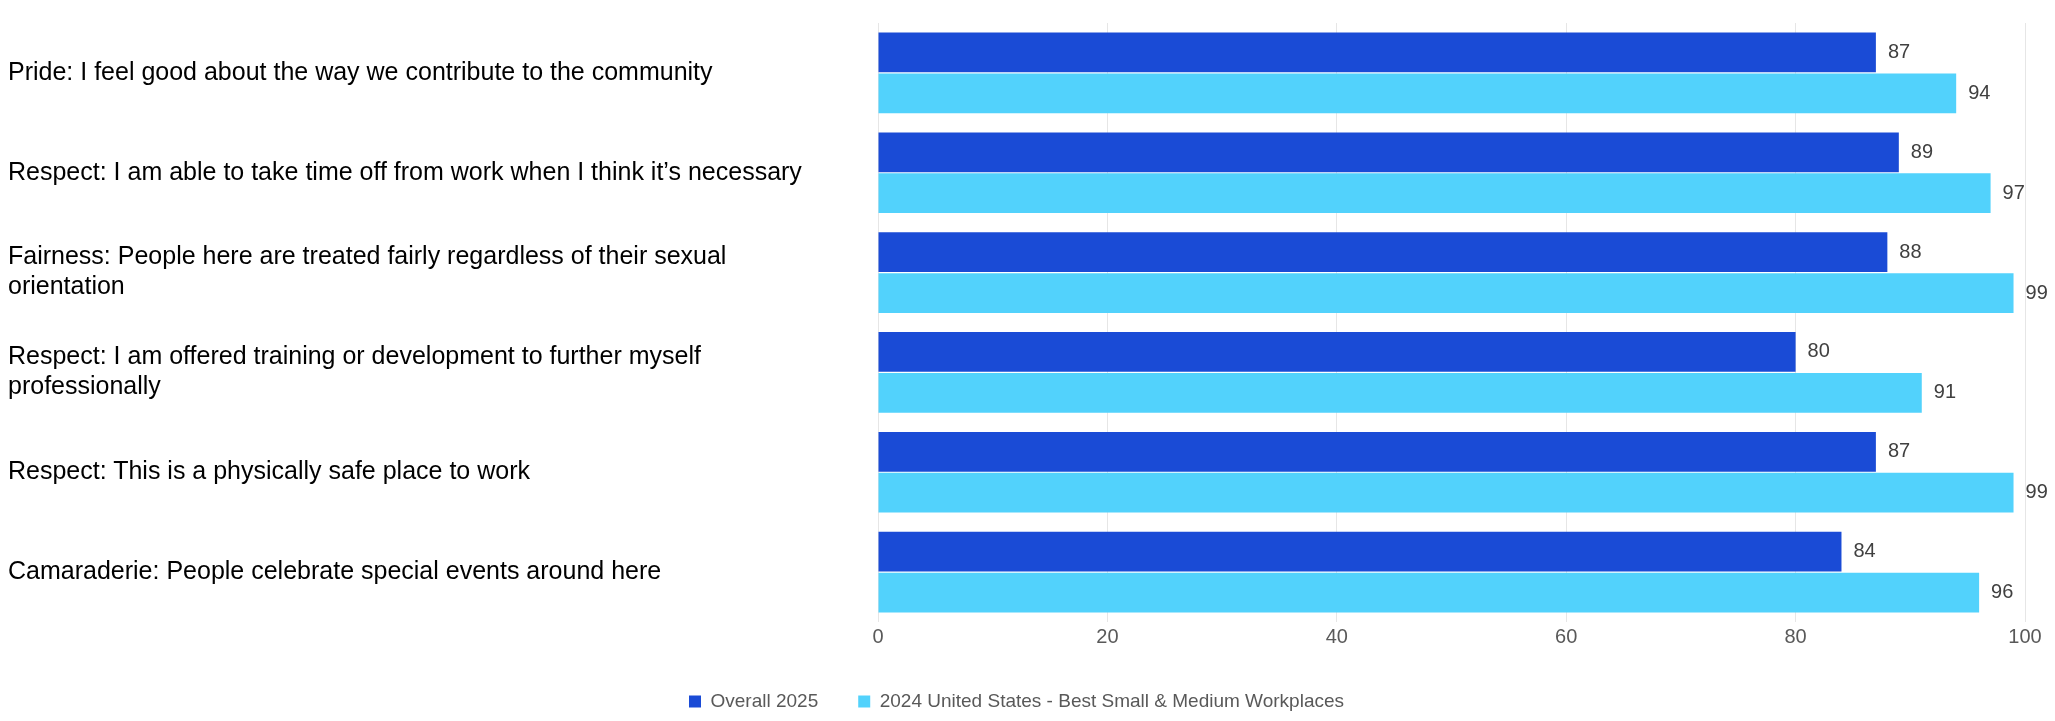 The width and height of the screenshot is (2055, 721). What do you see at coordinates (2002, 591) in the screenshot?
I see `data-label: 96` at bounding box center [2002, 591].